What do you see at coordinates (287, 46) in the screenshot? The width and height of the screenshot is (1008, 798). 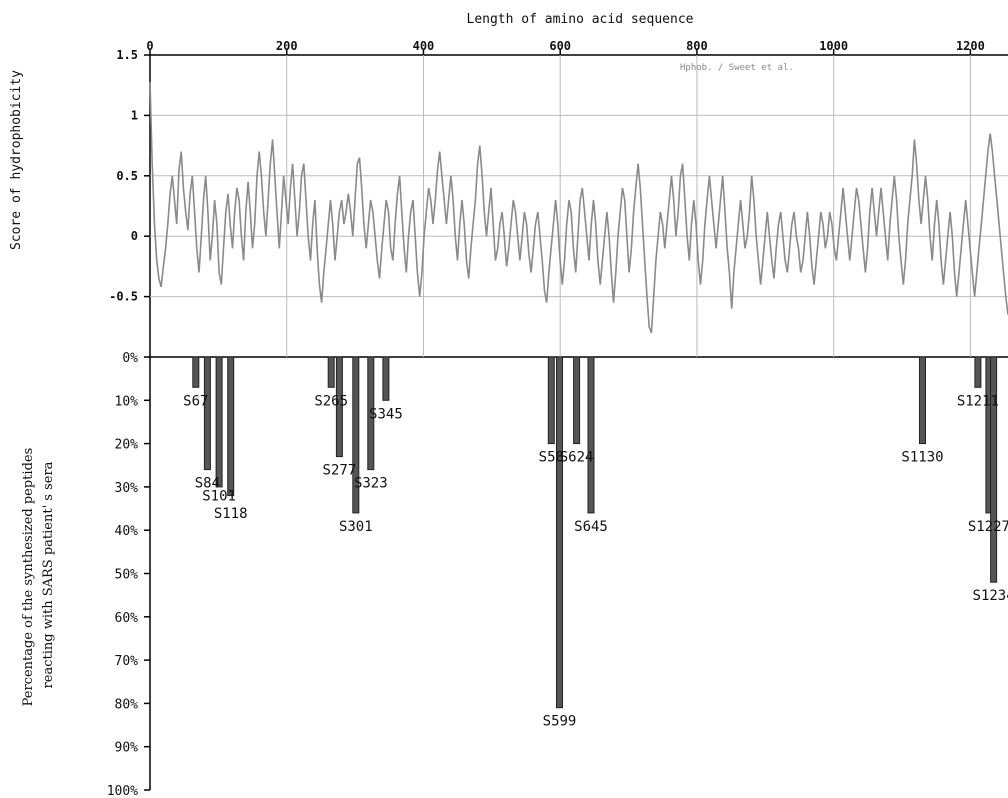 I see `x-tick-label: 200` at bounding box center [287, 46].